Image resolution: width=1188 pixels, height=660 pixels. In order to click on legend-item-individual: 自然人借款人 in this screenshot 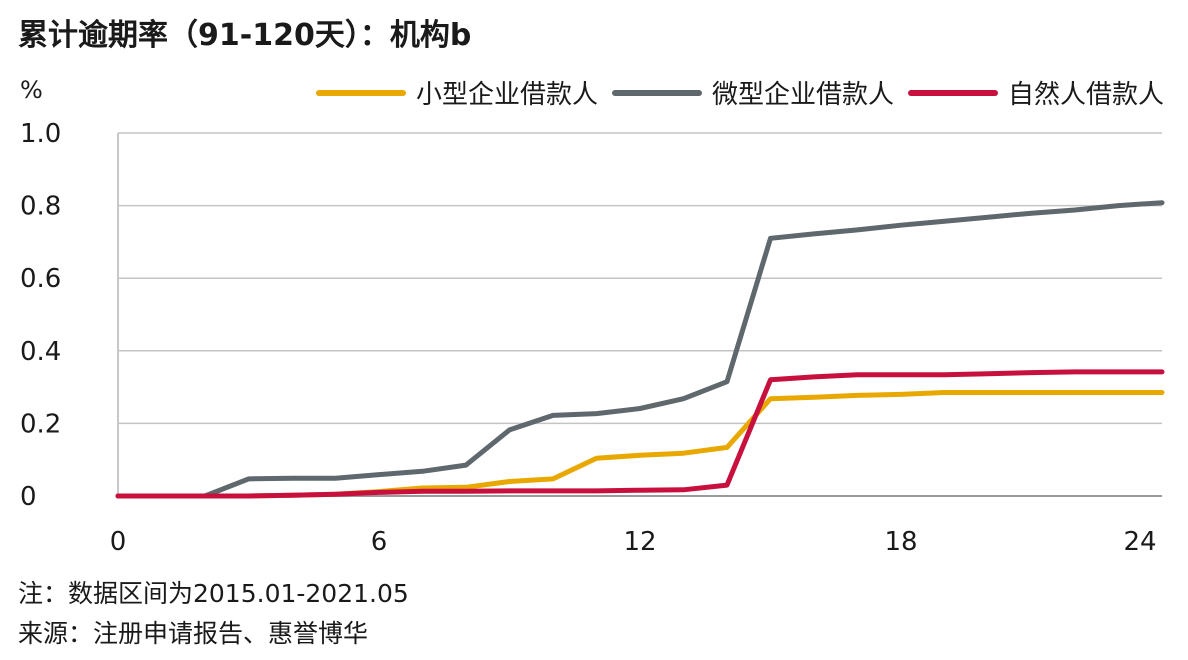, I will do `click(1035, 92)`.